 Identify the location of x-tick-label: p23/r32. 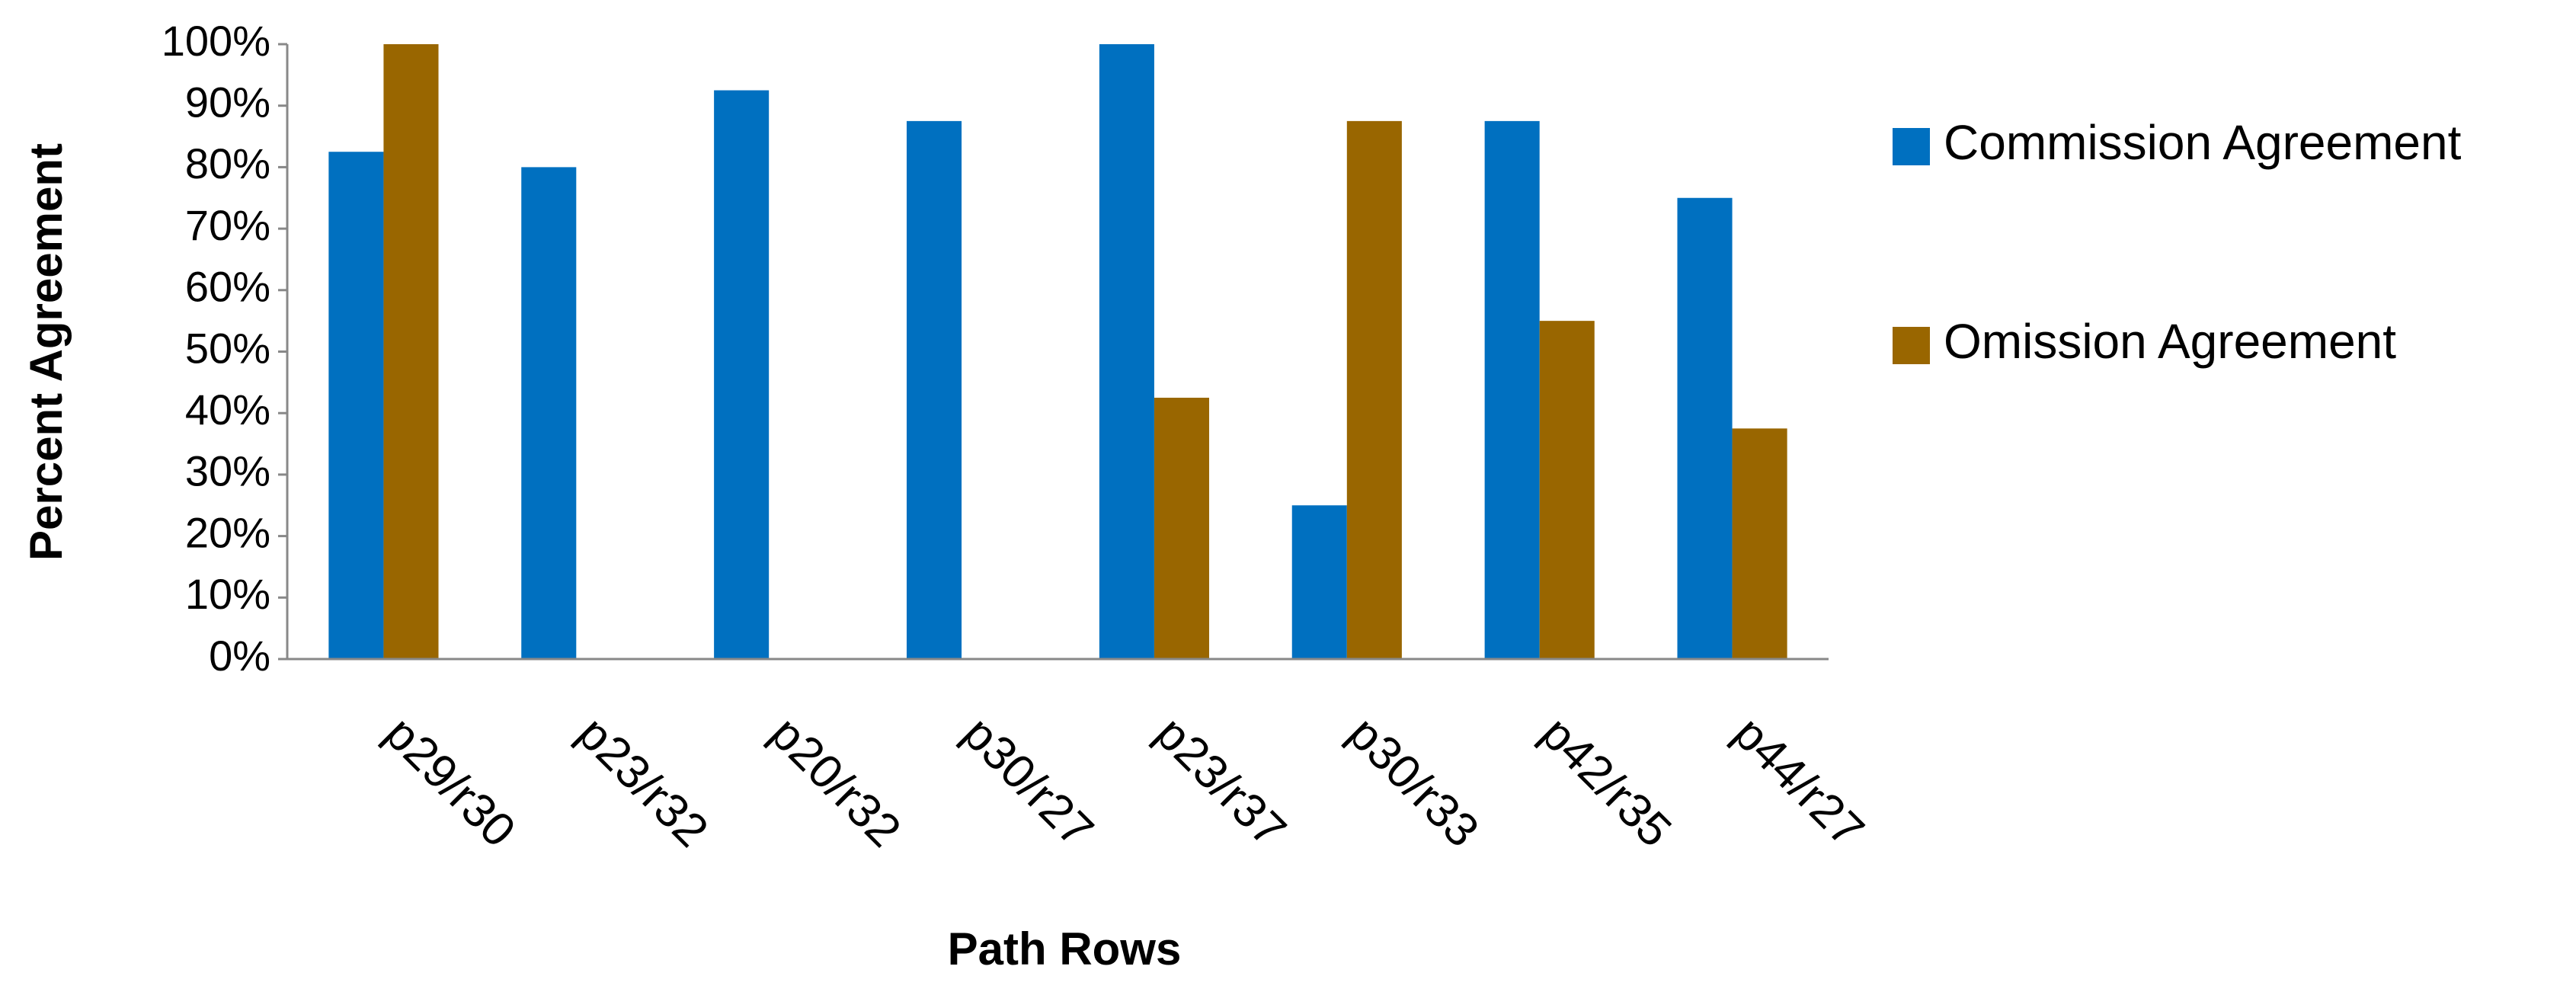
(643, 782).